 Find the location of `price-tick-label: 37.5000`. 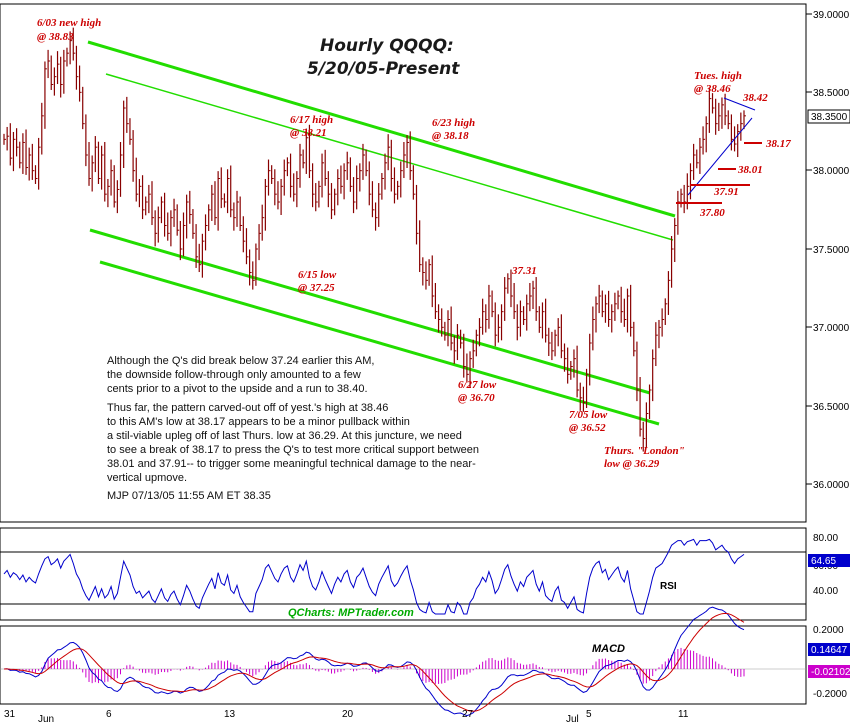

price-tick-label: 37.5000 is located at coordinates (831, 250).